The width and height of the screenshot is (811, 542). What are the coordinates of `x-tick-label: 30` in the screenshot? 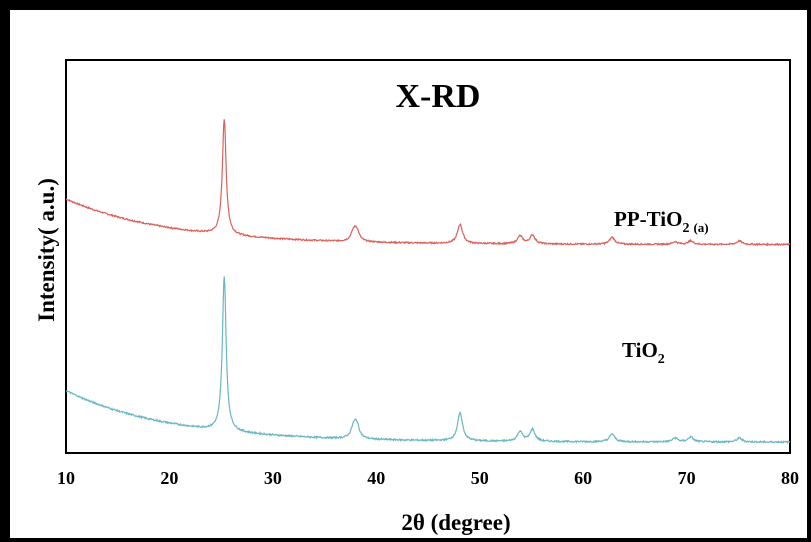 It's located at (273, 478).